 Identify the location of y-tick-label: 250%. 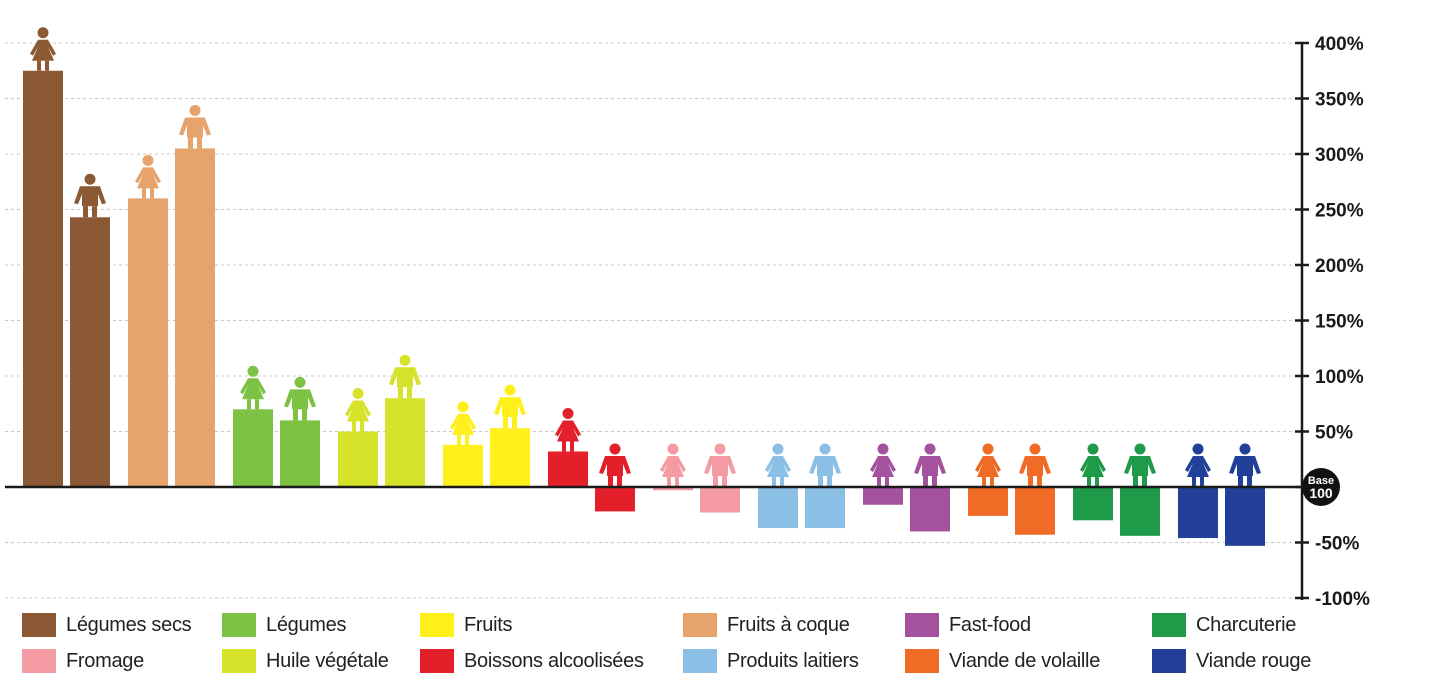
(1339, 211).